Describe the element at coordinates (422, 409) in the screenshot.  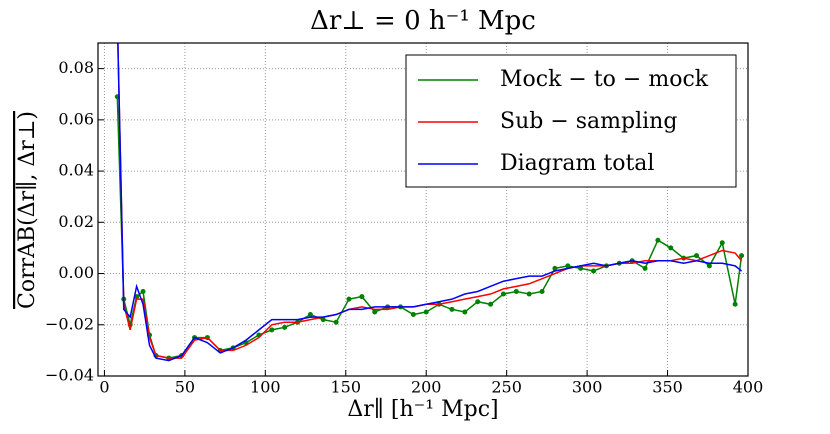
I see `x-axis-label: Δr∥ [h⁻¹ Mpc]` at that location.